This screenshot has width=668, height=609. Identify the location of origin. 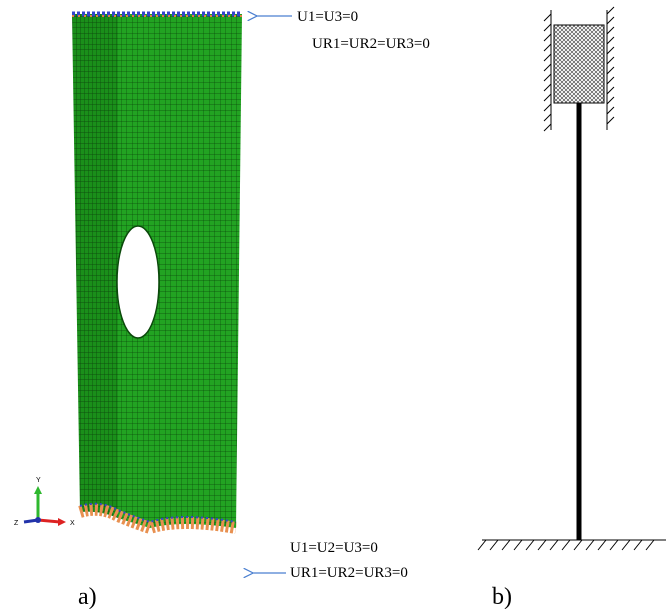
(38, 520).